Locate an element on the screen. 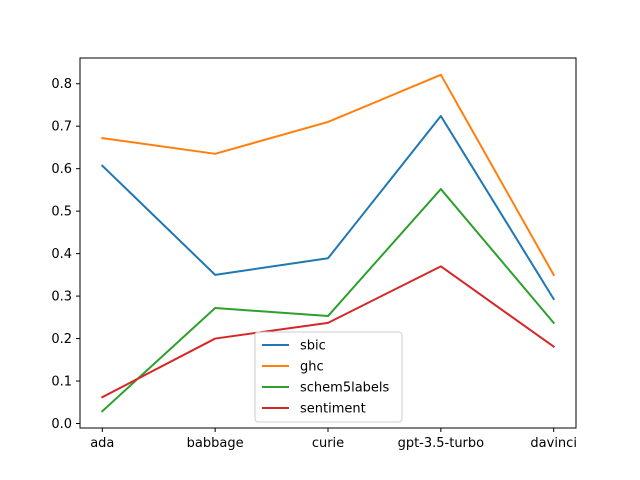 The height and width of the screenshot is (480, 640). x-tick-label: davinci is located at coordinates (553, 443).